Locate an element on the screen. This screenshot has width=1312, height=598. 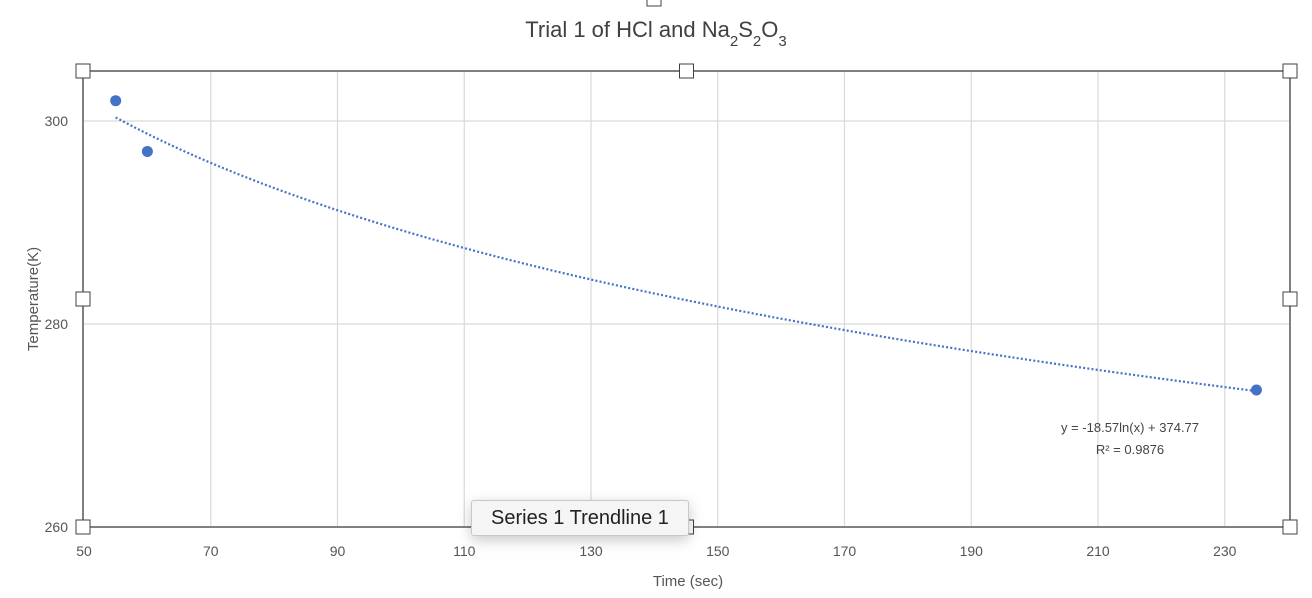
trendline-tooltip: Series 1 Trendline 1 is located at coordinates (580, 518).